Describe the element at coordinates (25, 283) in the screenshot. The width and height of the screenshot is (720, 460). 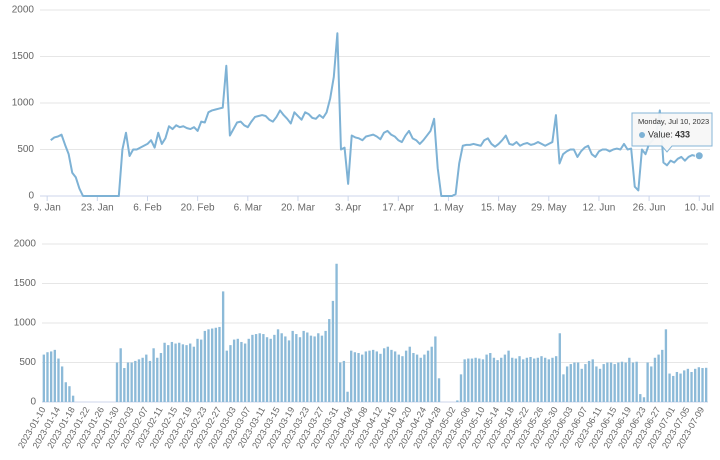
I see `y-tick-label: 1500` at that location.